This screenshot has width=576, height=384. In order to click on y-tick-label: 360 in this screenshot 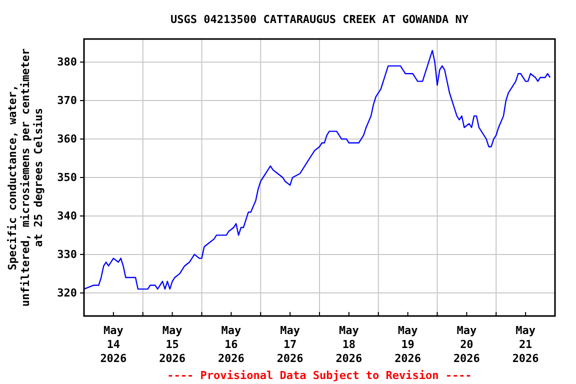, I will do `click(67, 139)`.